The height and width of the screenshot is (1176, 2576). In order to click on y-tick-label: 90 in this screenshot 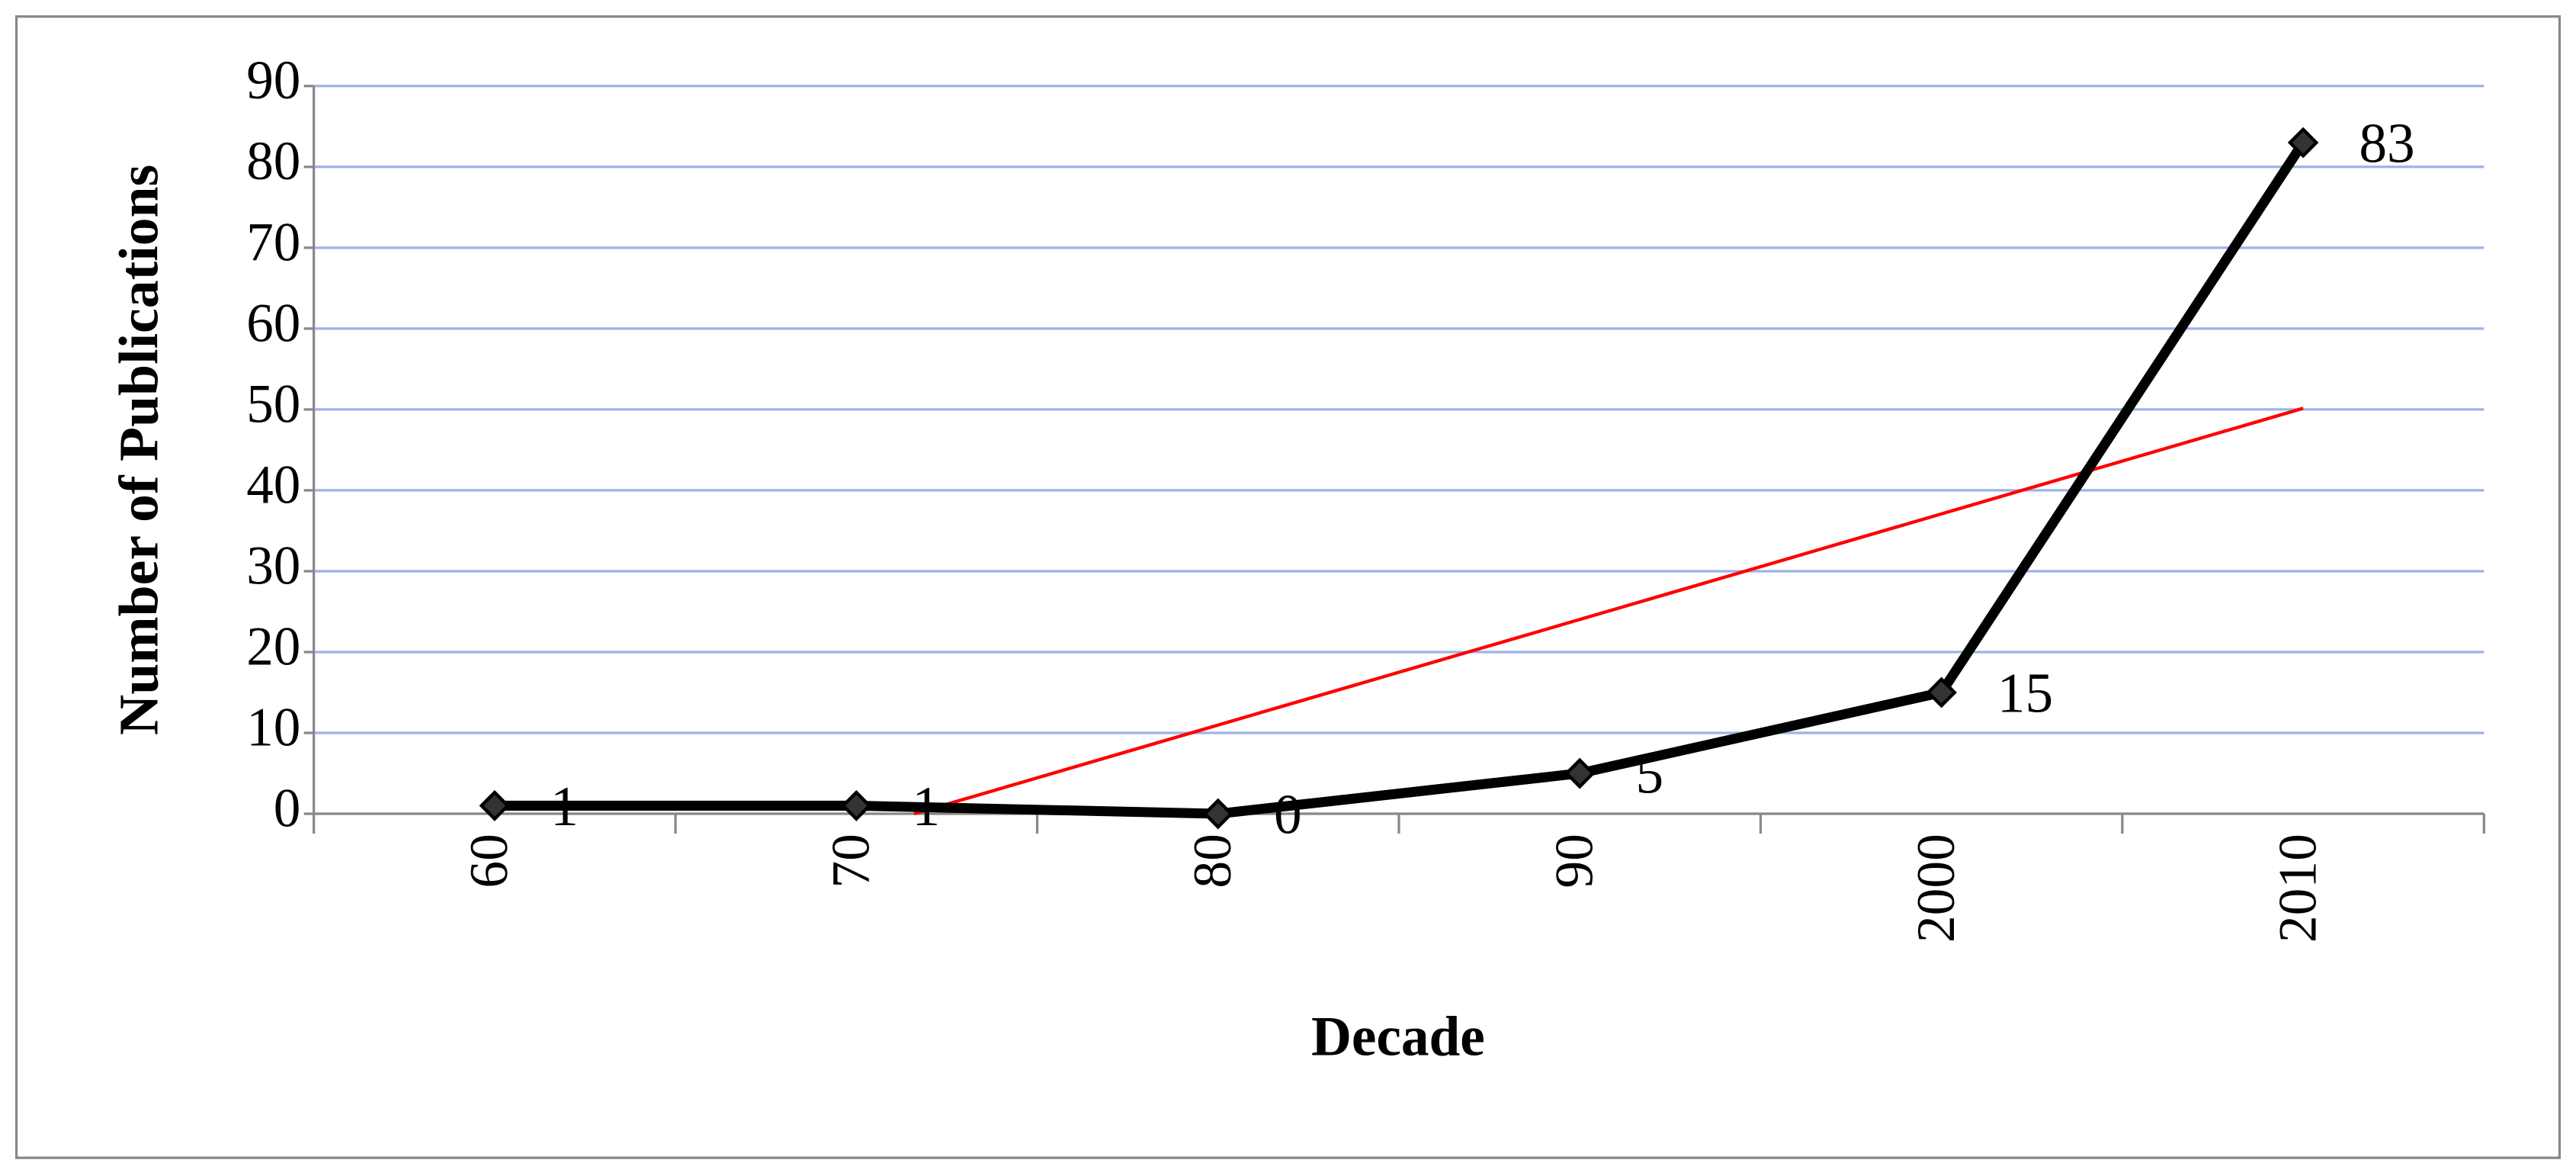, I will do `click(273, 80)`.